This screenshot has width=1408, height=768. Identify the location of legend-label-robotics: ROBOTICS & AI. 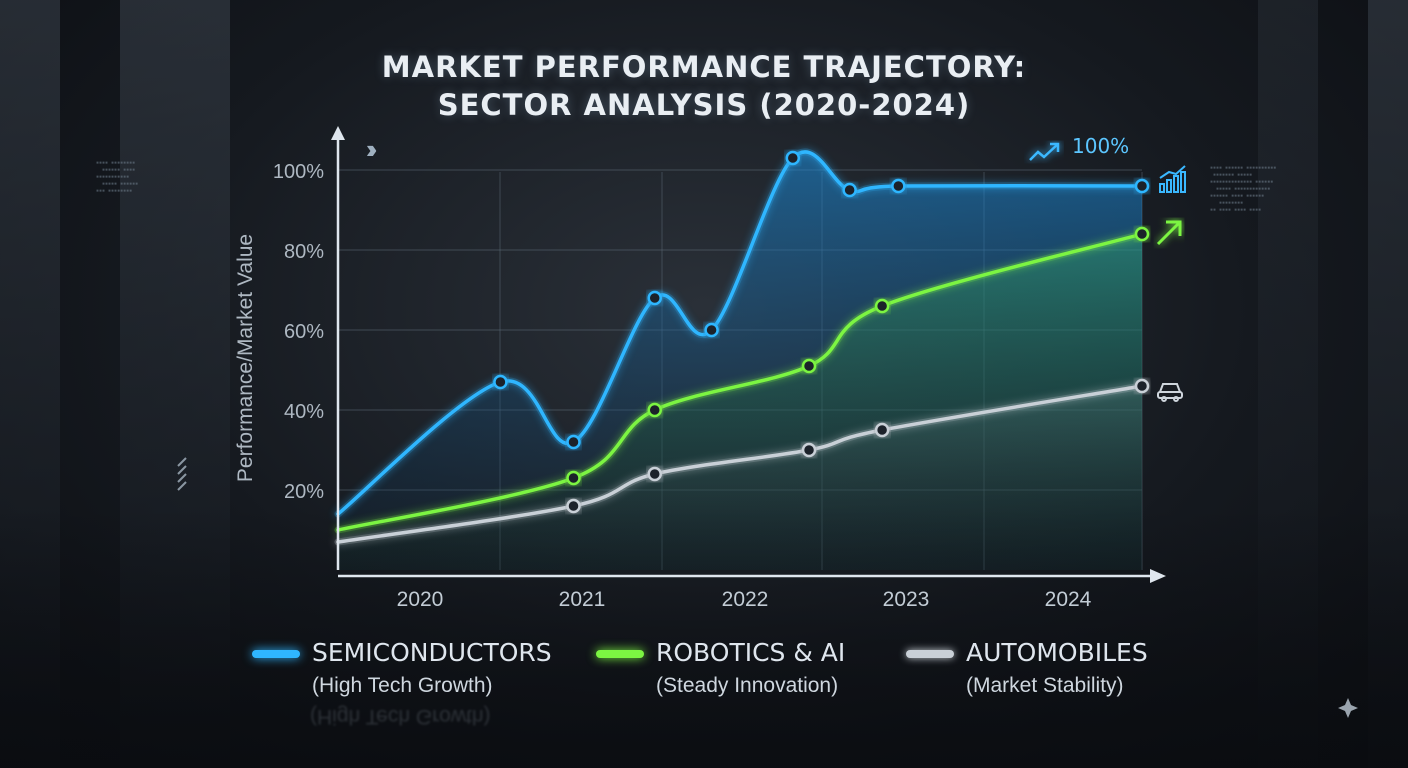
(751, 652).